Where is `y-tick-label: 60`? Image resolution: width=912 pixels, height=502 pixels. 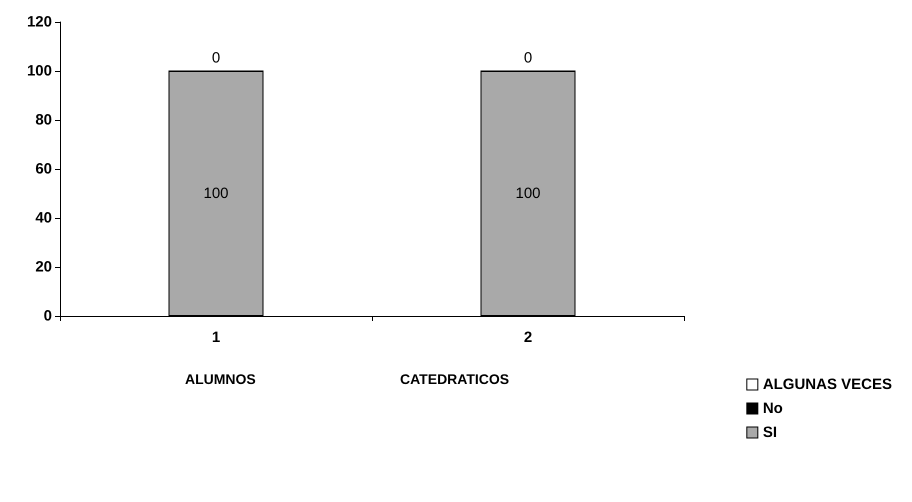
y-tick-label: 60 is located at coordinates (43, 169).